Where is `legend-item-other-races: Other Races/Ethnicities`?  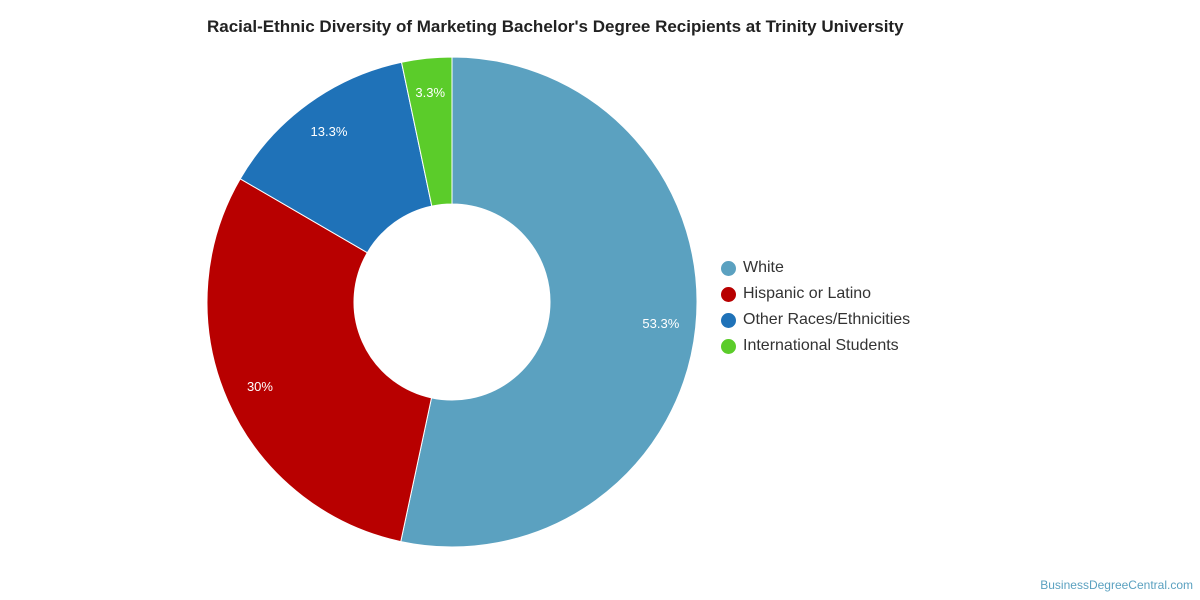
legend-item-other-races: Other Races/Ethnicities is located at coordinates (815, 320).